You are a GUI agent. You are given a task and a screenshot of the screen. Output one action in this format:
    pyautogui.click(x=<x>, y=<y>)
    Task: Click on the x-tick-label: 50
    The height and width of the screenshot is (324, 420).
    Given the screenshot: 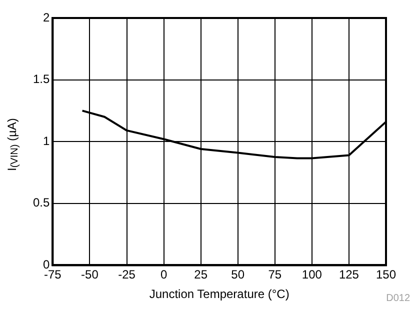 What is the action you would take?
    pyautogui.click(x=238, y=275)
    